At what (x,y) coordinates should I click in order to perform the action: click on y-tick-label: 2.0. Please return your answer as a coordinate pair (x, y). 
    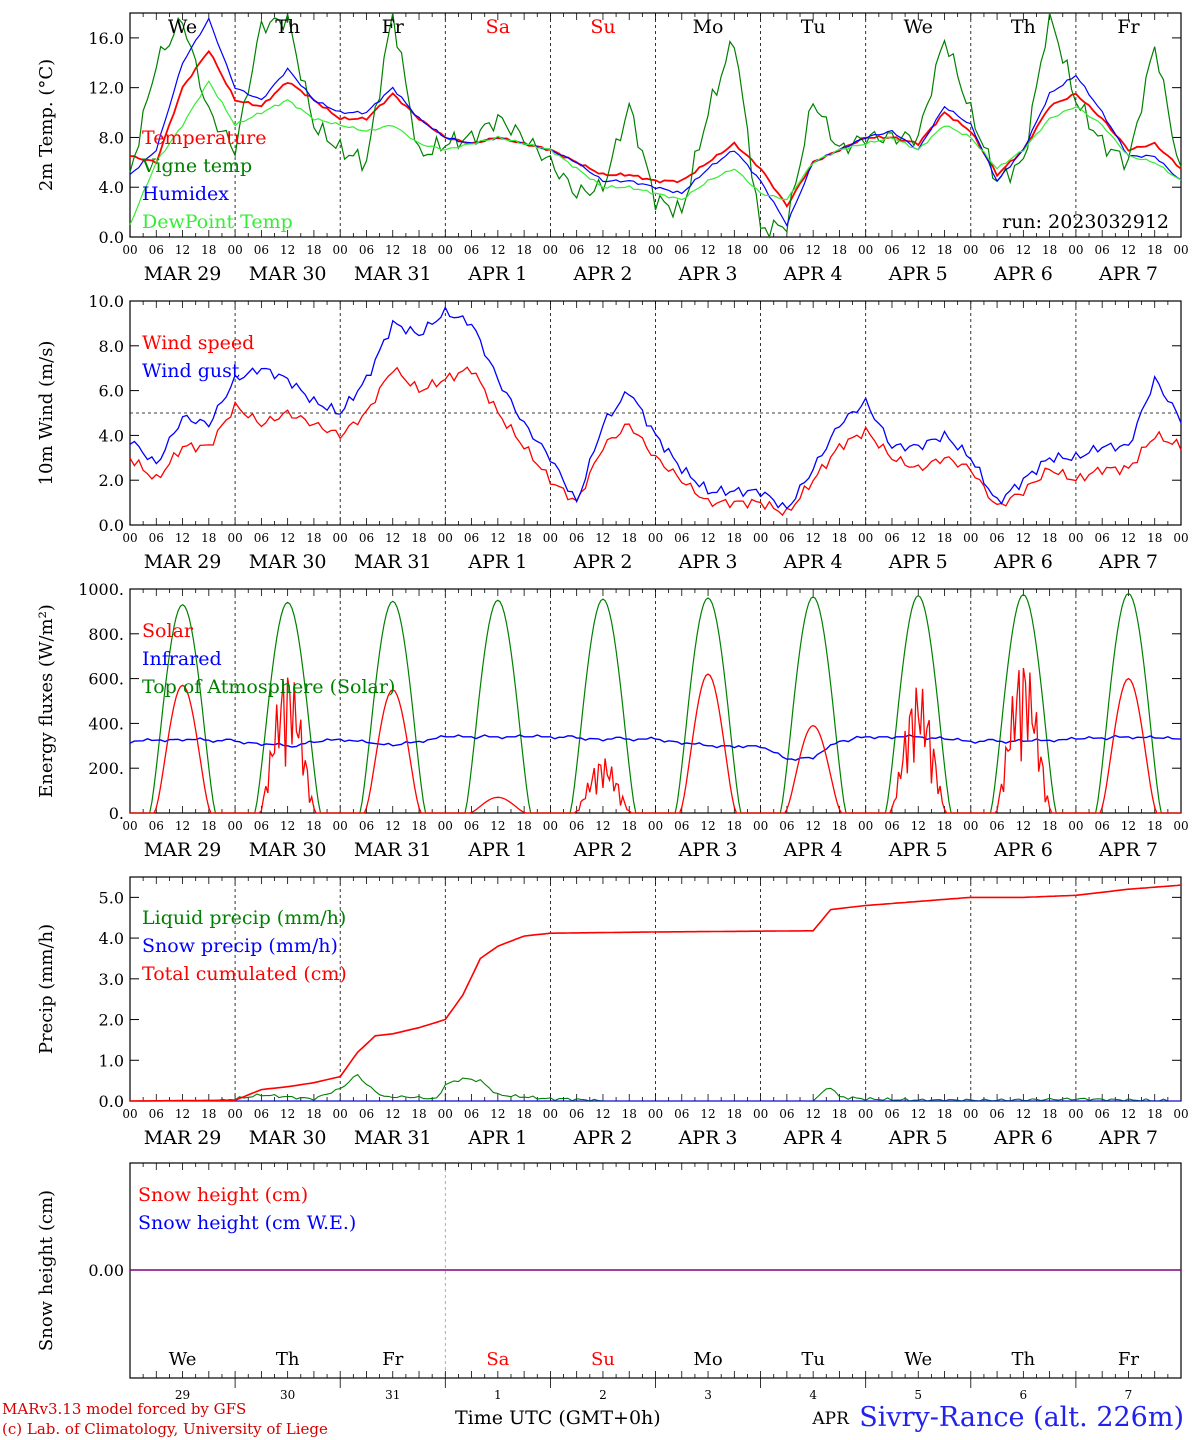
    Looking at the image, I should click on (111, 480).